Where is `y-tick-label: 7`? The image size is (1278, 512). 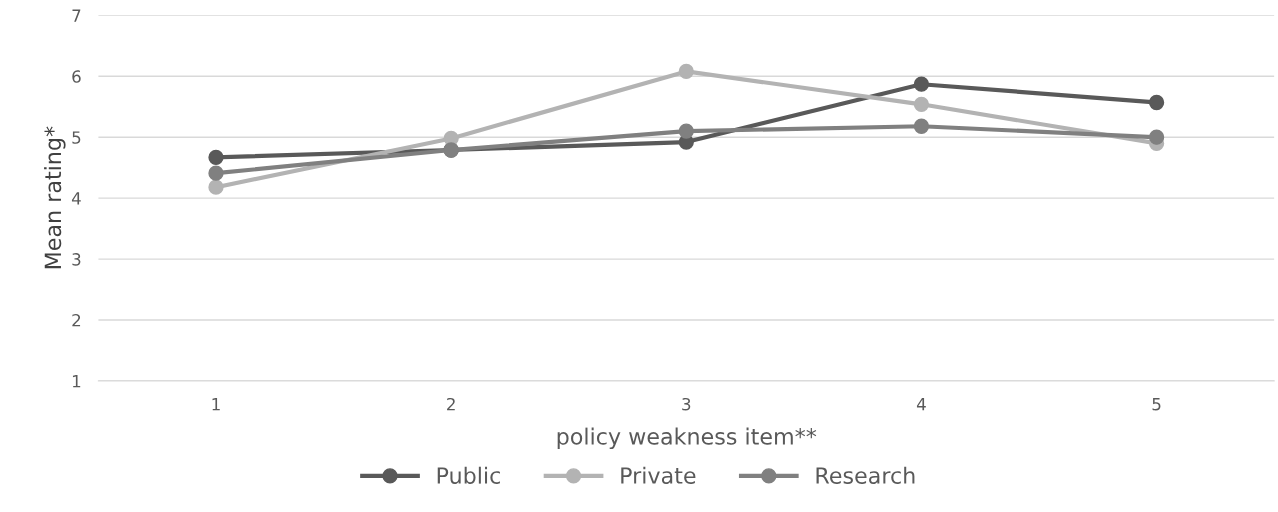
y-tick-label: 7 is located at coordinates (76, 15).